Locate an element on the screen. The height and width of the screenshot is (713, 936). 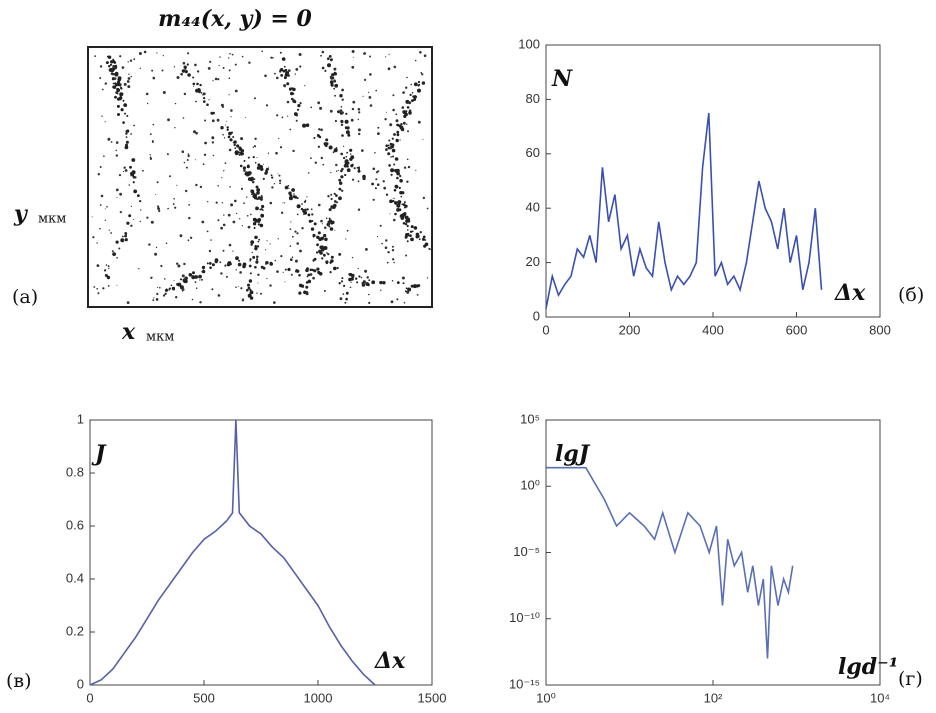
panel-title: m₄₄(x, y) = 0 is located at coordinates (235, 19).